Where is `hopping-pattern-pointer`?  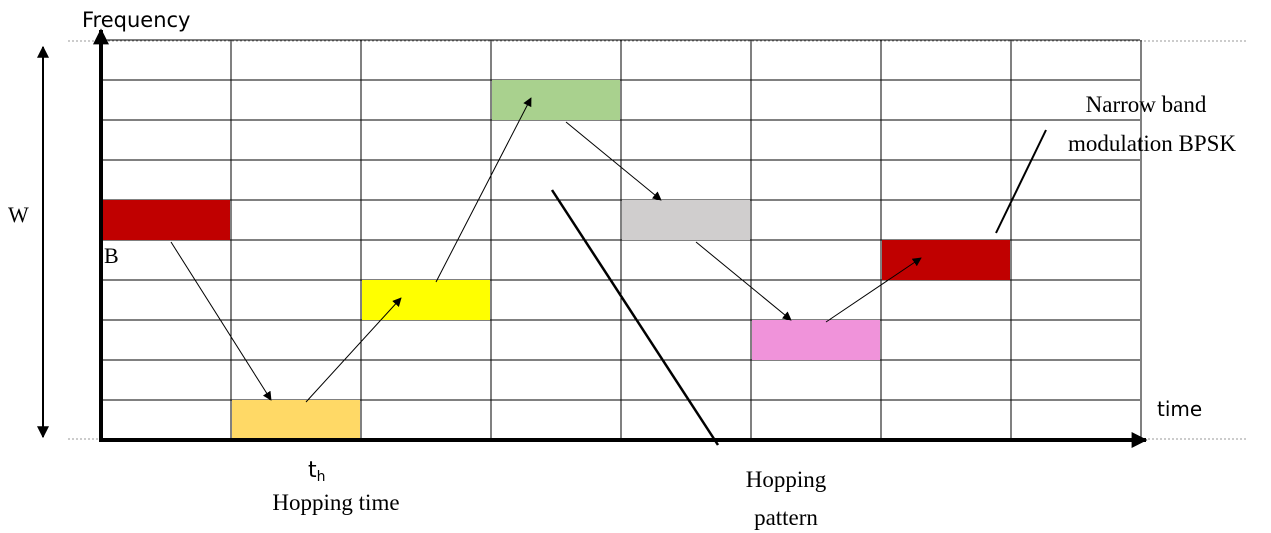 hopping-pattern-pointer is located at coordinates (635, 317).